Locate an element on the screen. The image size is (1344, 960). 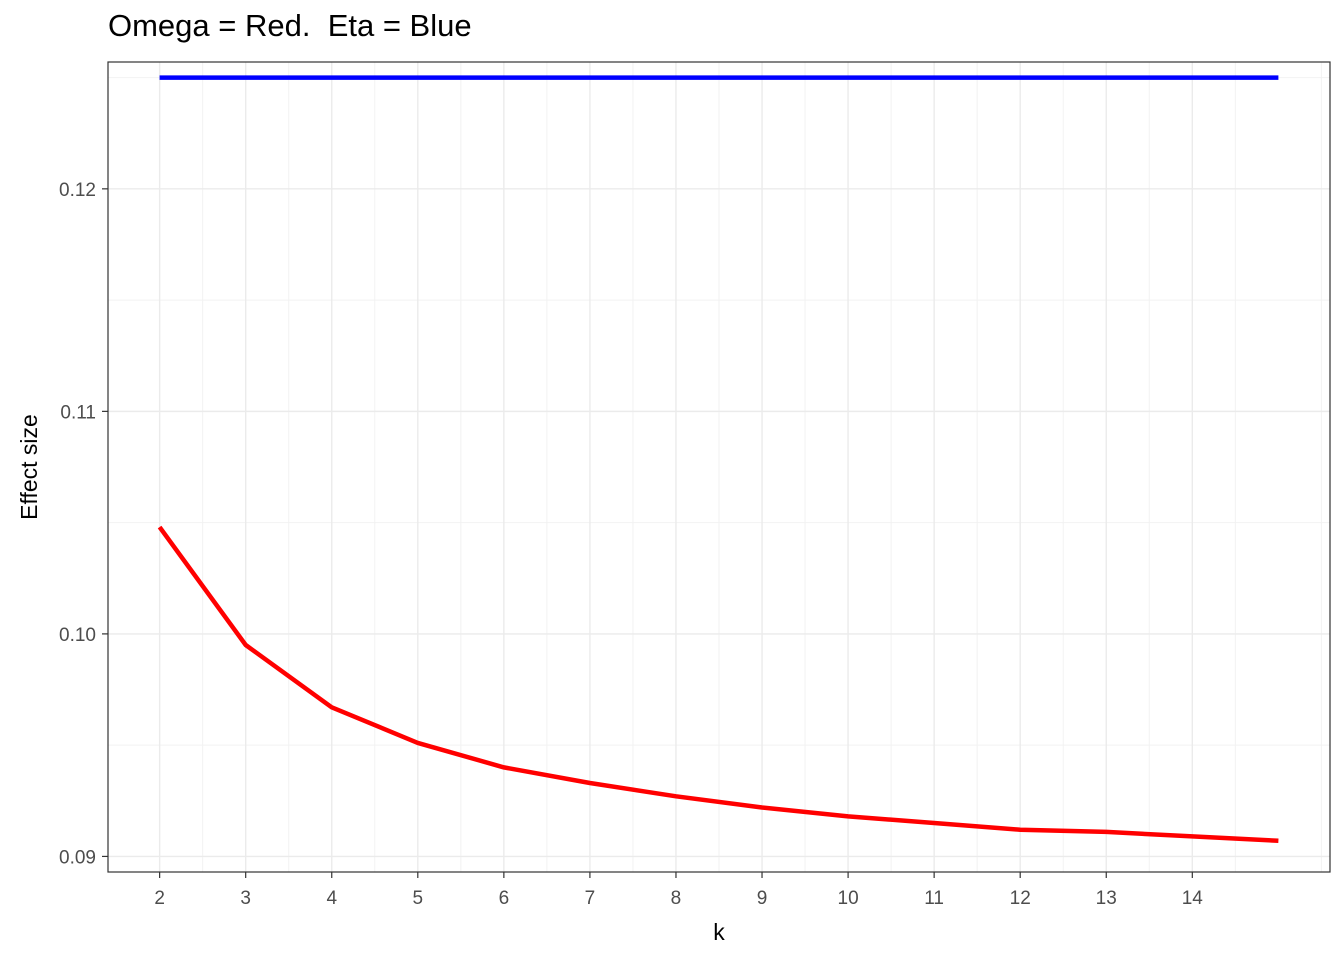
y-tick-label: 0.12 is located at coordinates (77, 190).